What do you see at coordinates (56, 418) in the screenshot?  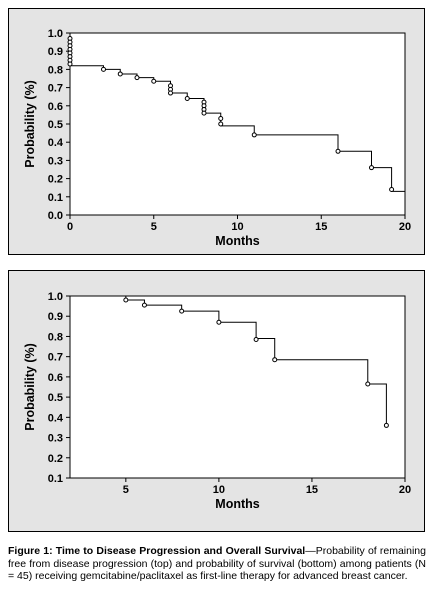 I see `bottom-y-tick-label: 0.4` at bounding box center [56, 418].